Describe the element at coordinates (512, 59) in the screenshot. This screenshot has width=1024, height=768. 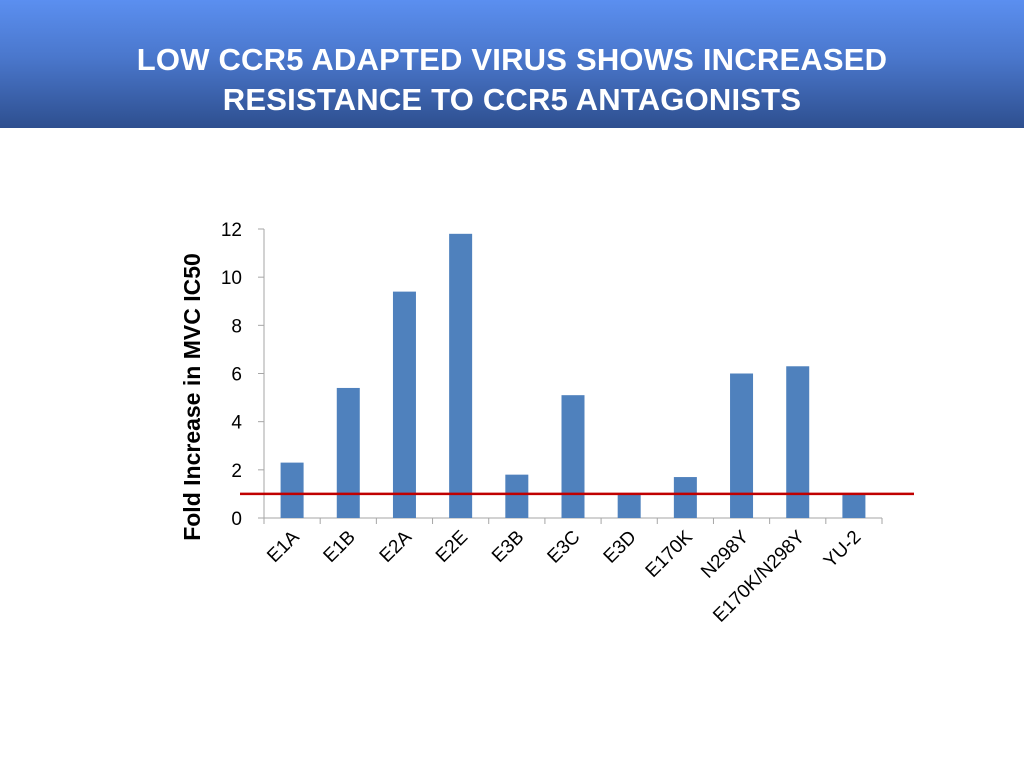
I see `slide-title-line-1: LOW CCR5 ADAPTED VIRUS SHOWS INCREASED` at that location.